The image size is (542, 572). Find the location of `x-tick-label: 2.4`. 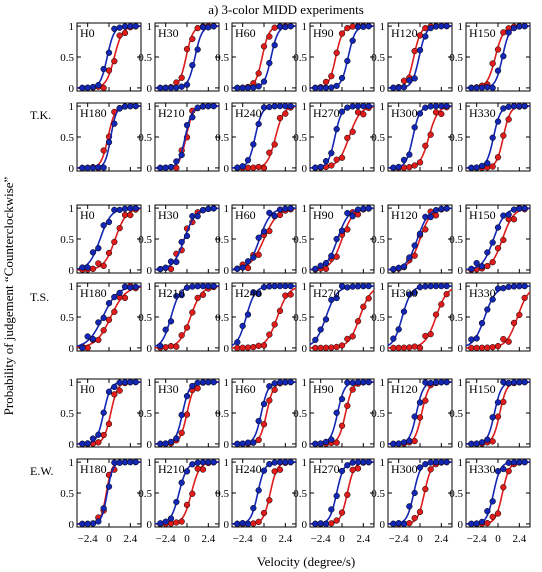

x-tick-label: 2.4 is located at coordinates (519, 539).